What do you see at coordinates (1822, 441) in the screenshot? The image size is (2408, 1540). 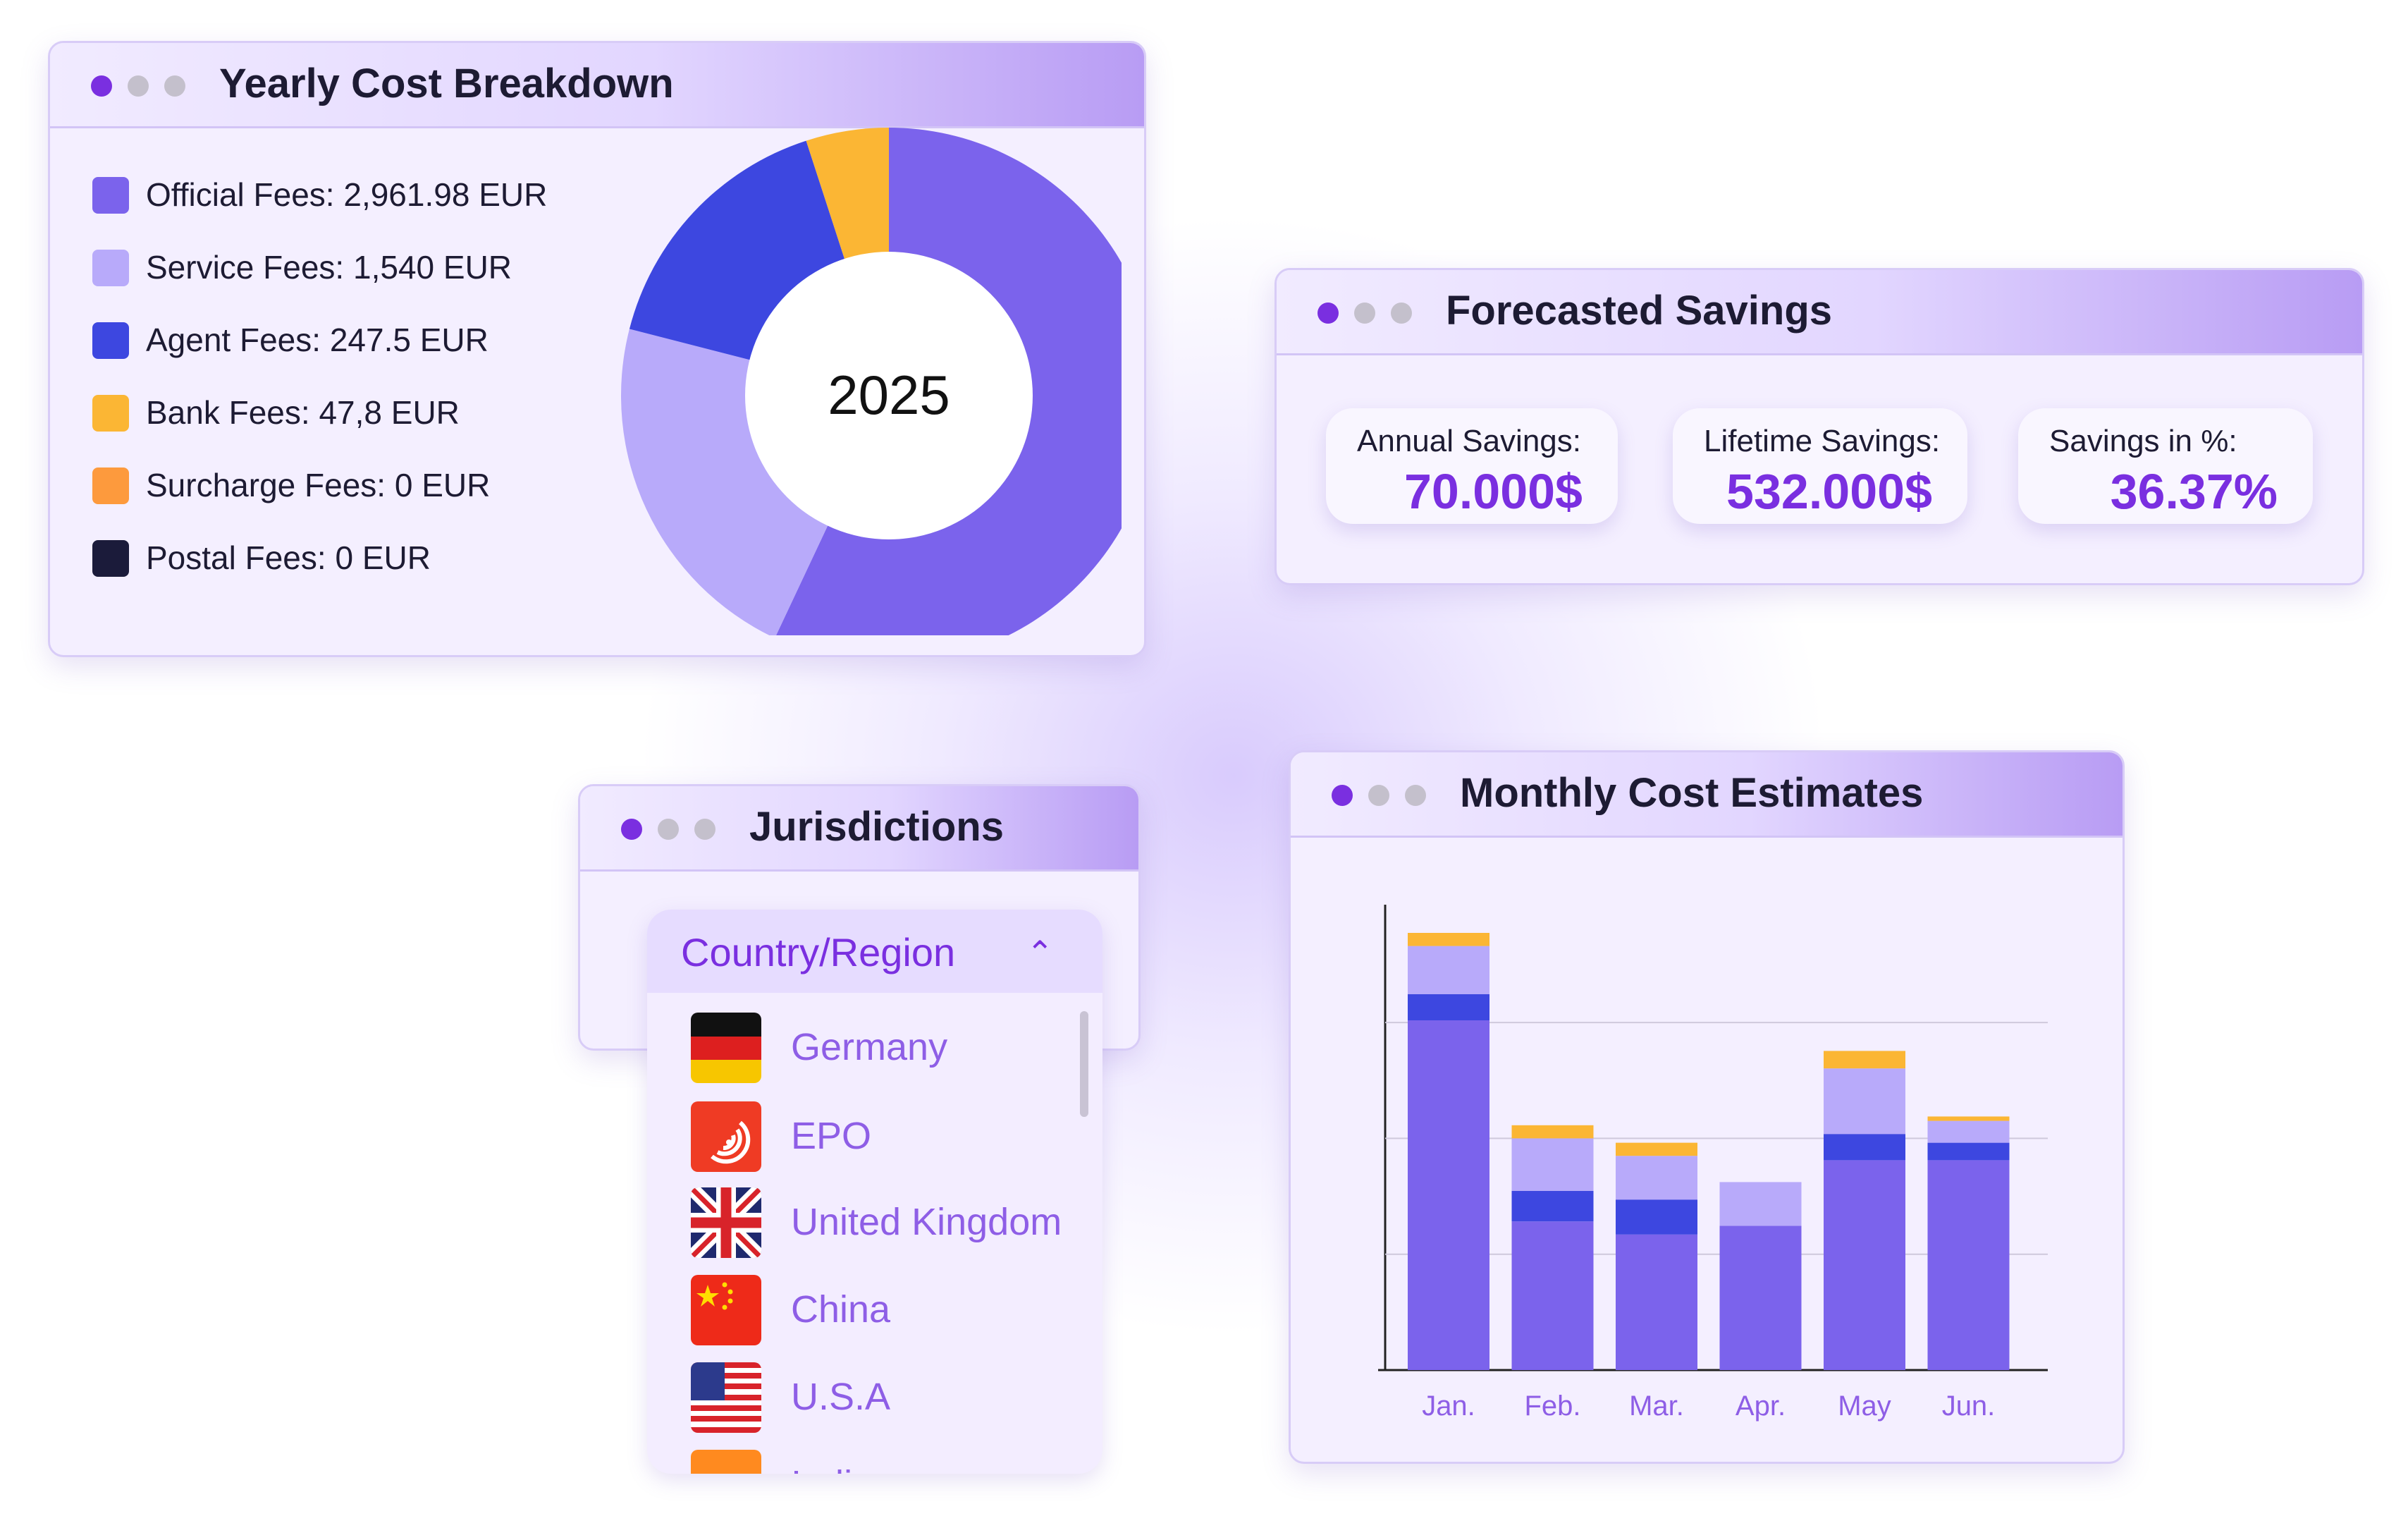 I see `card-label: Lifetime Savings:` at bounding box center [1822, 441].